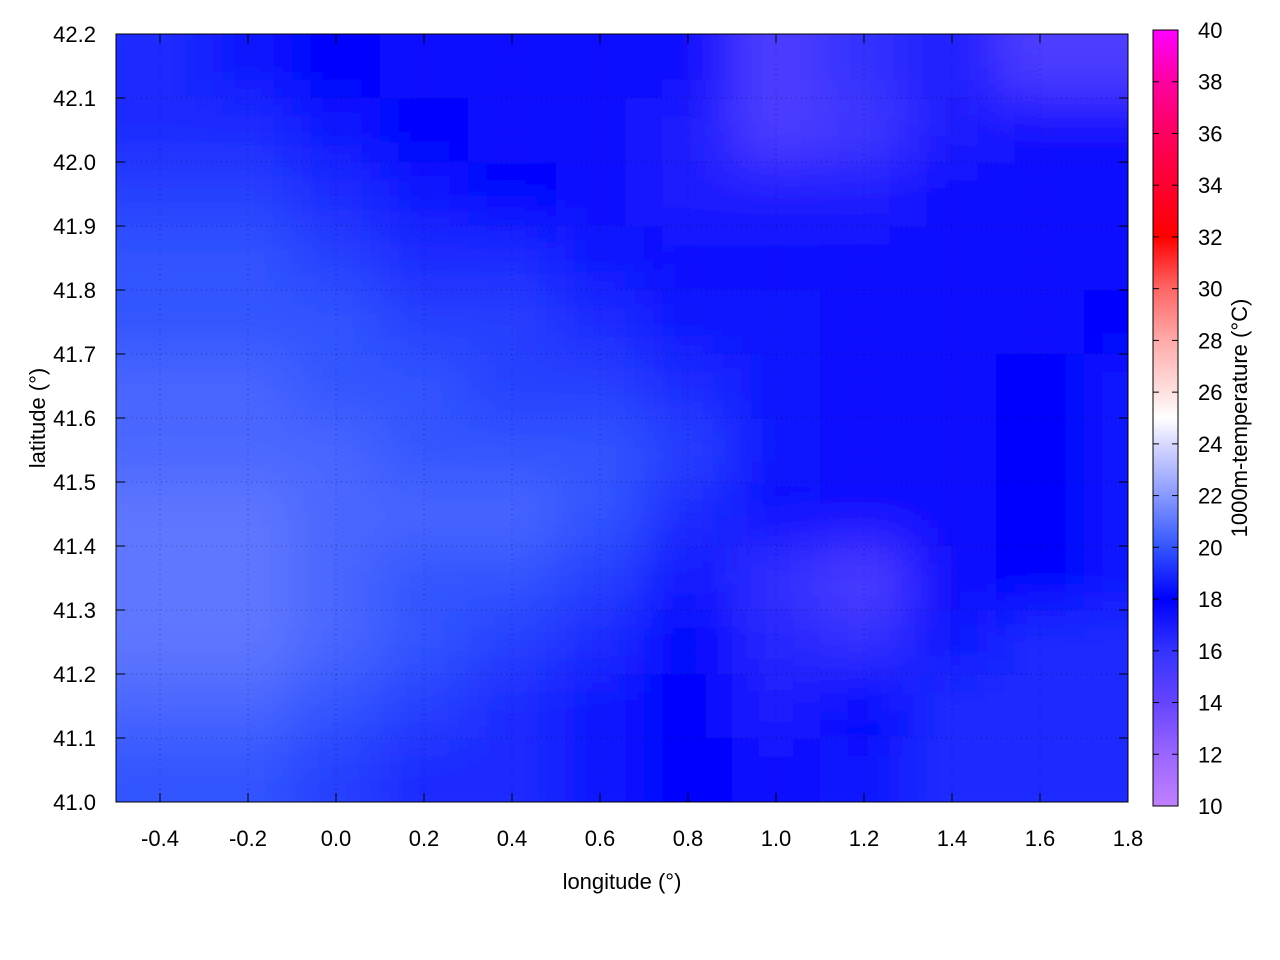 This screenshot has height=960, width=1280. I want to click on y-tick-label: 41.1, so click(74, 738).